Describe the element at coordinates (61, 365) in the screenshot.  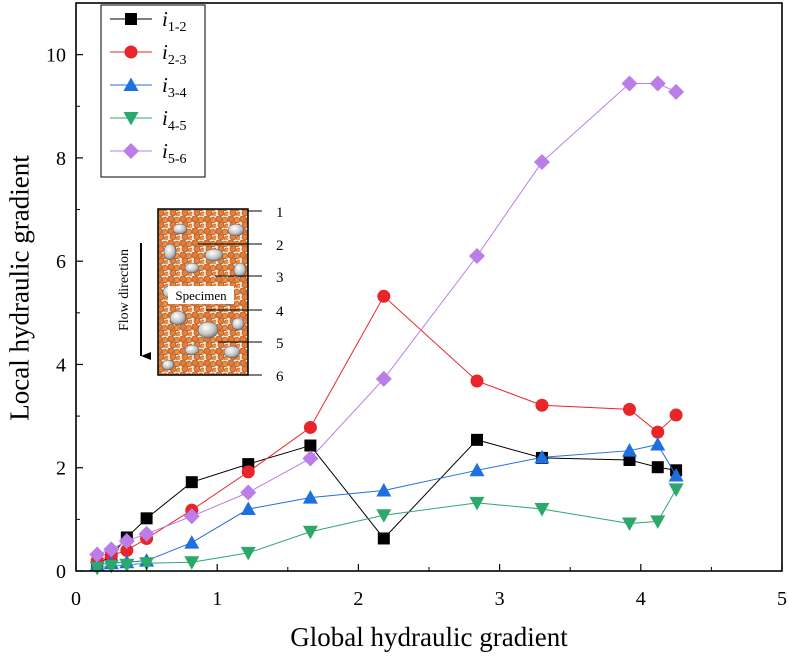
I see `y-tick-label: 4` at that location.